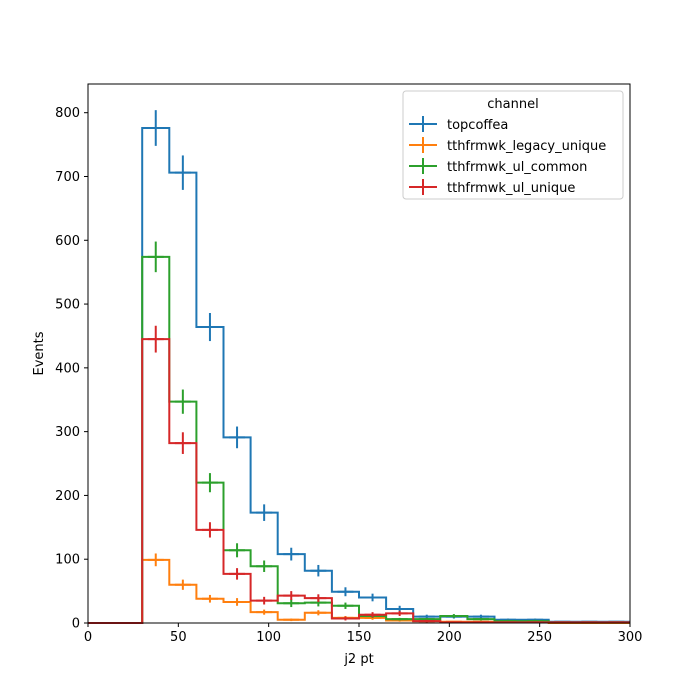 The height and width of the screenshot is (700, 700). What do you see at coordinates (67, 432) in the screenshot?
I see `y-tick-label: 300` at bounding box center [67, 432].